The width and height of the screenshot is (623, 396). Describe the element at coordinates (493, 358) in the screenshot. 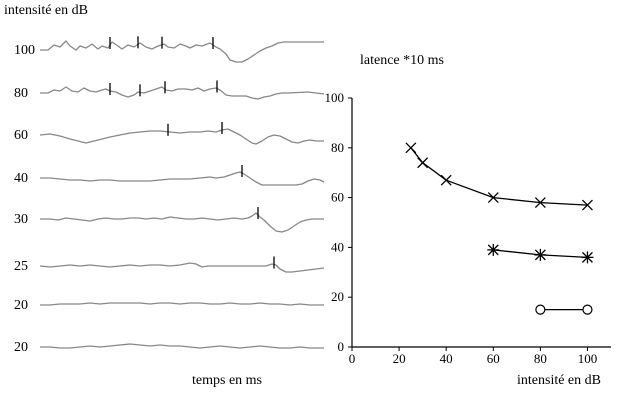

I see `x-tick-label: 60` at that location.